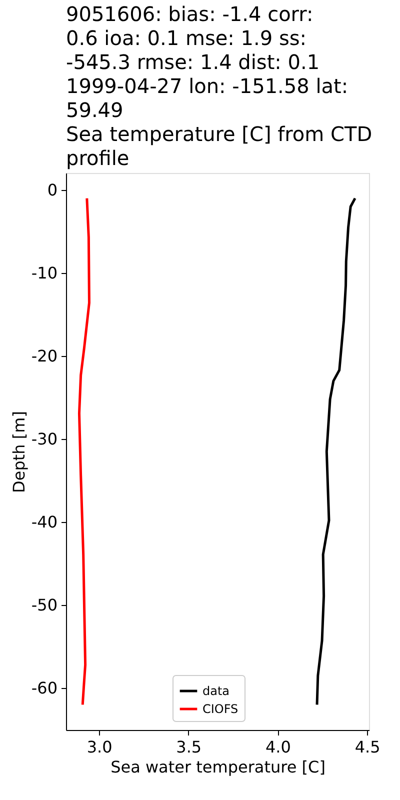  I want to click on x-tick-label: 3.5, so click(189, 747).